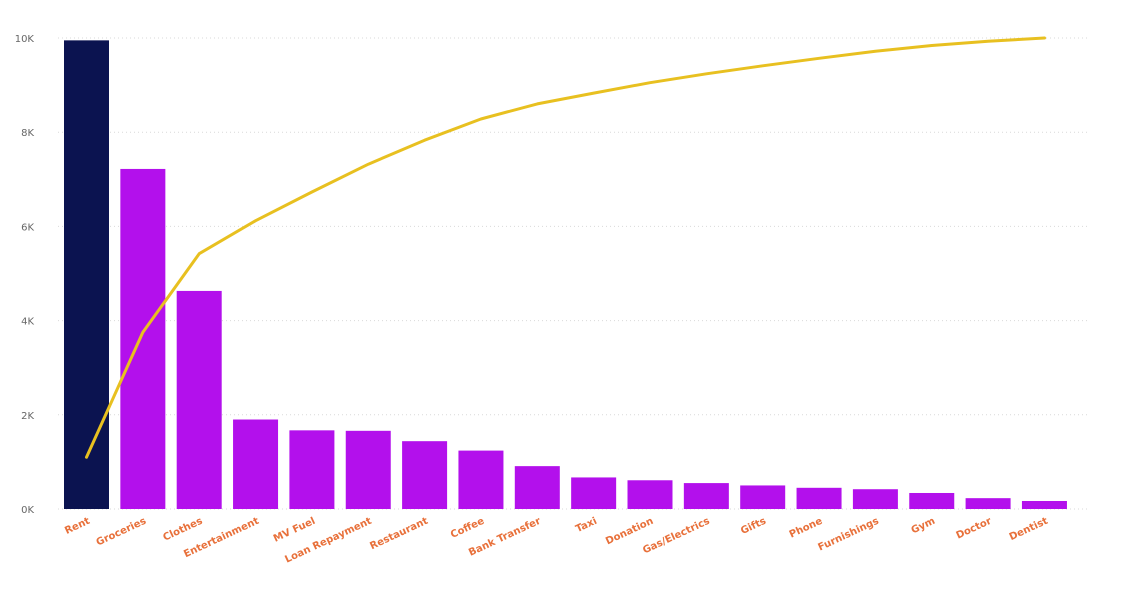 This screenshot has width=1122, height=592. What do you see at coordinates (25, 275) in the screenshot?
I see `y-axis-tick-labels: 0K 2K 4K 6K 8K 10K` at bounding box center [25, 275].